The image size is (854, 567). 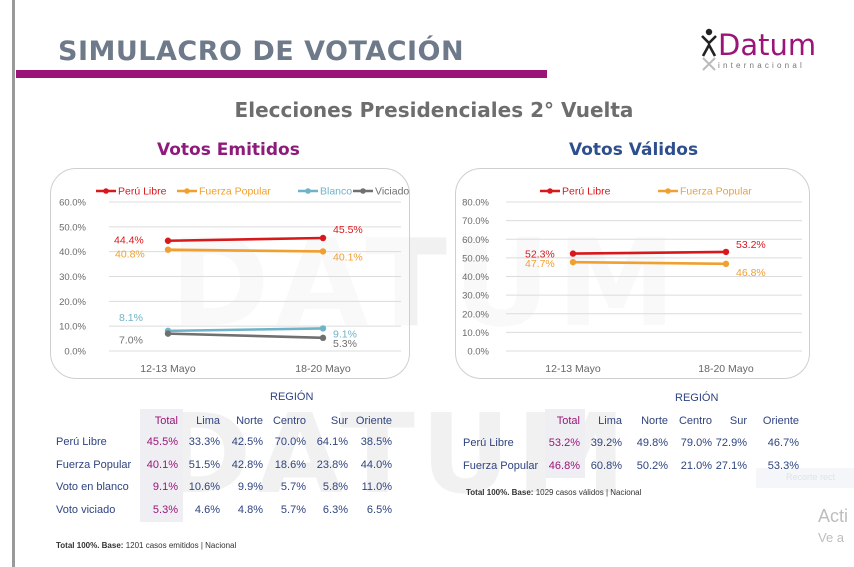 What do you see at coordinates (376, 442) in the screenshot?
I see `table-cell: 38.5%` at bounding box center [376, 442].